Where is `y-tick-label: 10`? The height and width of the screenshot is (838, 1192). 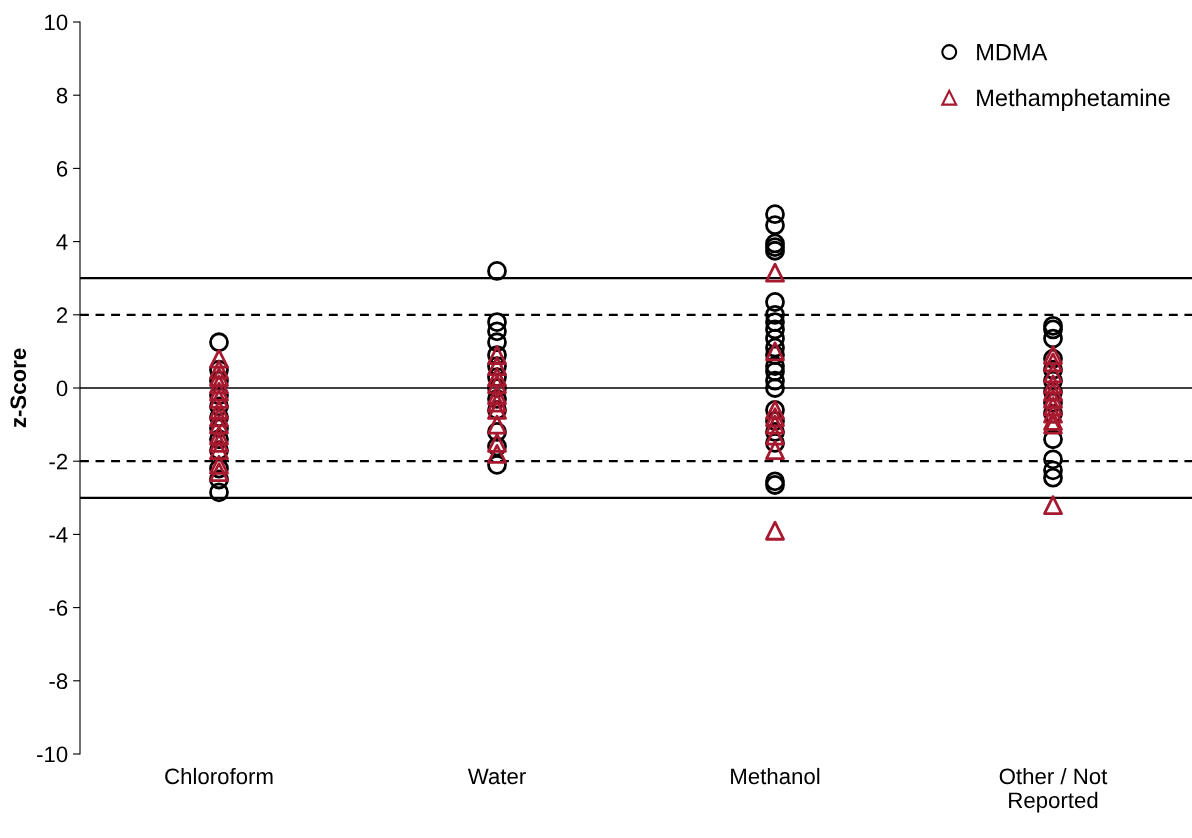
y-tick-label: 10 is located at coordinates (56, 22).